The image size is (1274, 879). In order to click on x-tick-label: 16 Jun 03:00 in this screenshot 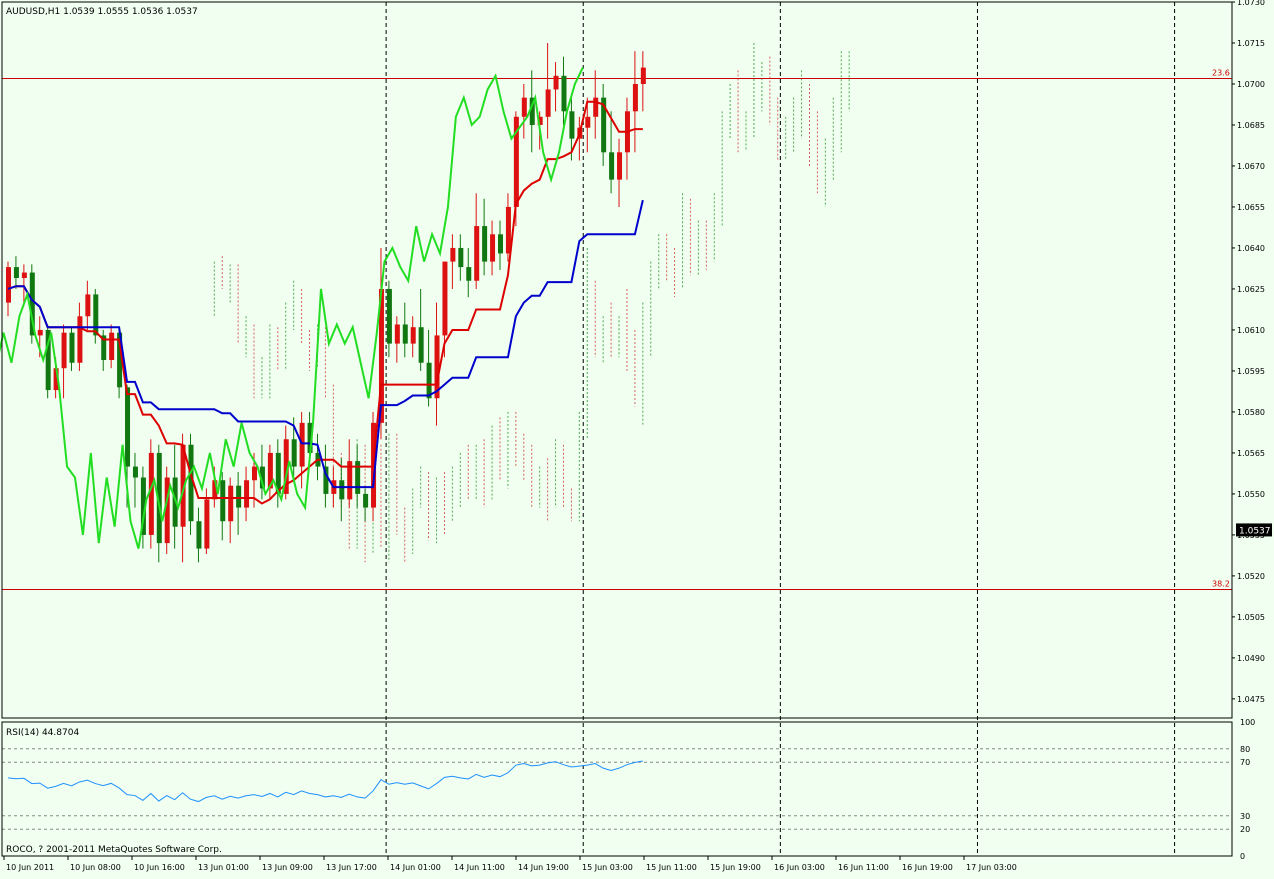, I will do `click(799, 867)`.